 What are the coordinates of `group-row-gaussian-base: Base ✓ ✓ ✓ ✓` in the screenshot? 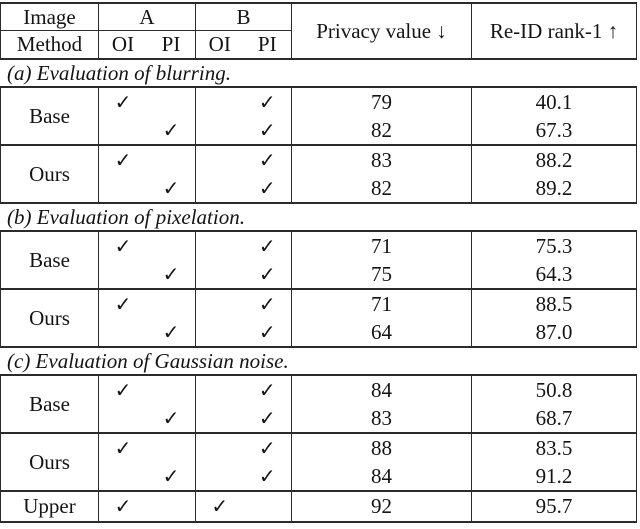 It's located at (318, 405).